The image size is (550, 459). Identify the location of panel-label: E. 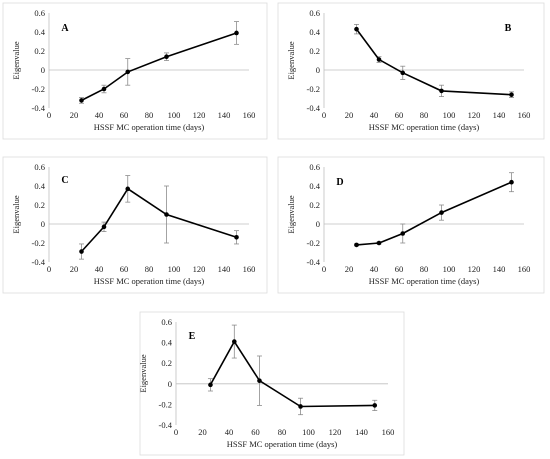
(192, 336).